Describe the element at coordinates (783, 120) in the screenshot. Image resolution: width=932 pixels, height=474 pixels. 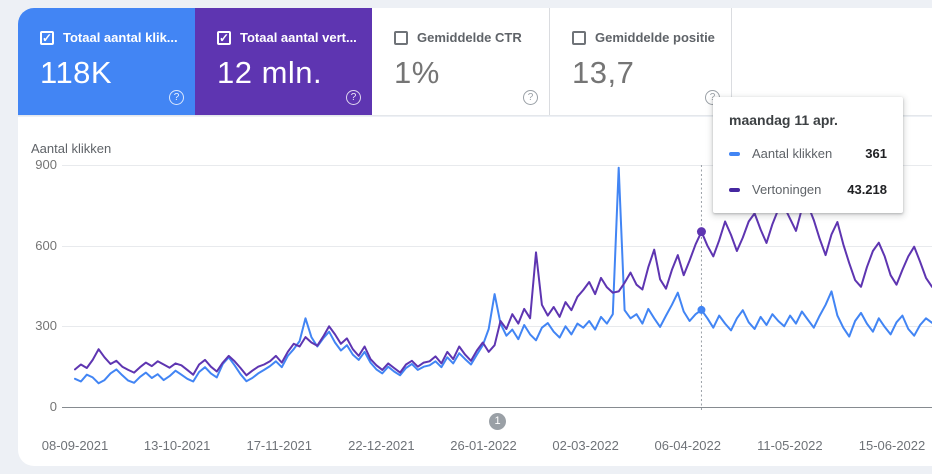
I see `tooltip-date: maandag 11 apr.` at that location.